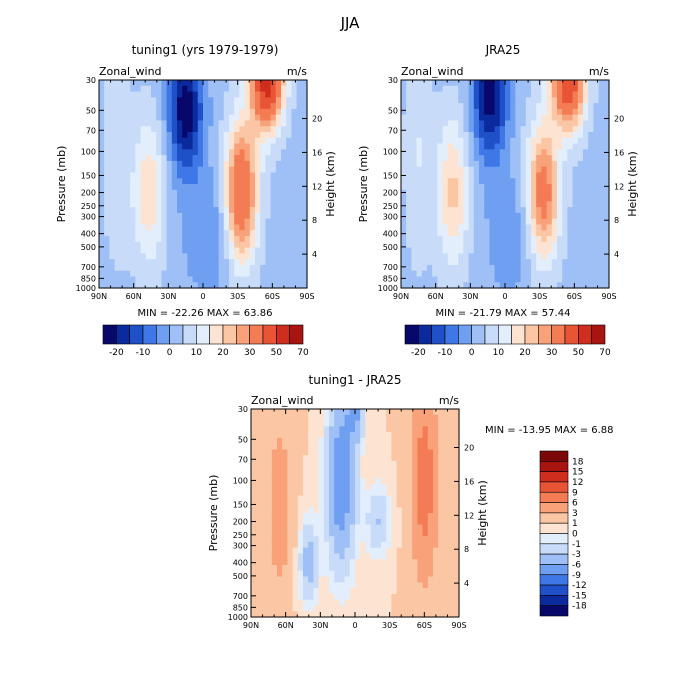  I want to click on panel-title: tuning1 - JRA25, so click(355, 380).